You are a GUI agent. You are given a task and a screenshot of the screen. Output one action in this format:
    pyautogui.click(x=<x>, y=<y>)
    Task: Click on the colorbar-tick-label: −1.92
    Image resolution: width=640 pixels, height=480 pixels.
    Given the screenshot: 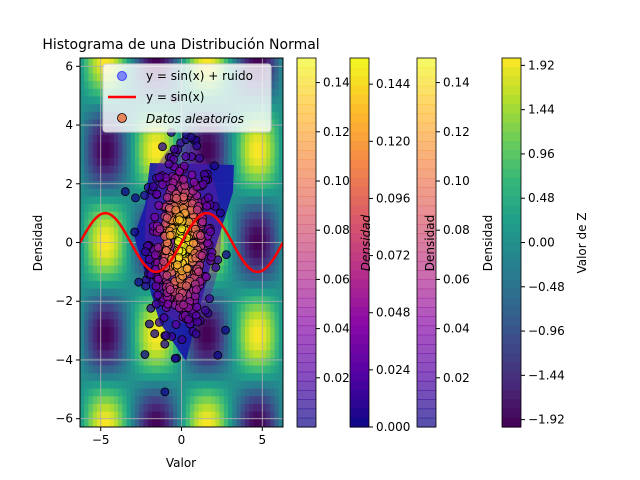 What is the action you would take?
    pyautogui.click(x=546, y=420)
    